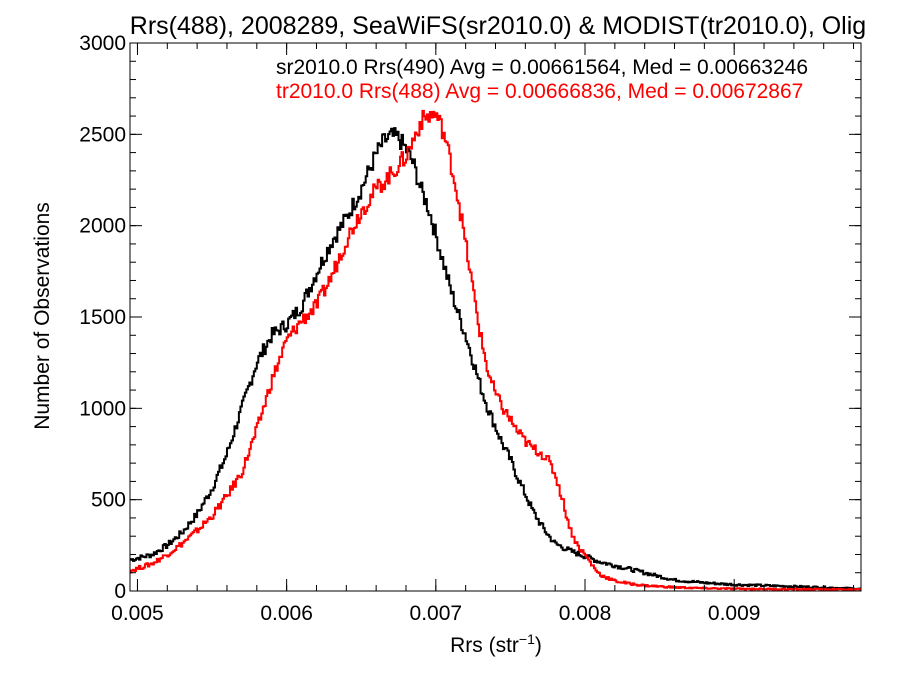 Image resolution: width=900 pixels, height=675 pixels. What do you see at coordinates (102, 317) in the screenshot?
I see `y-tick-label: 1500` at bounding box center [102, 317].